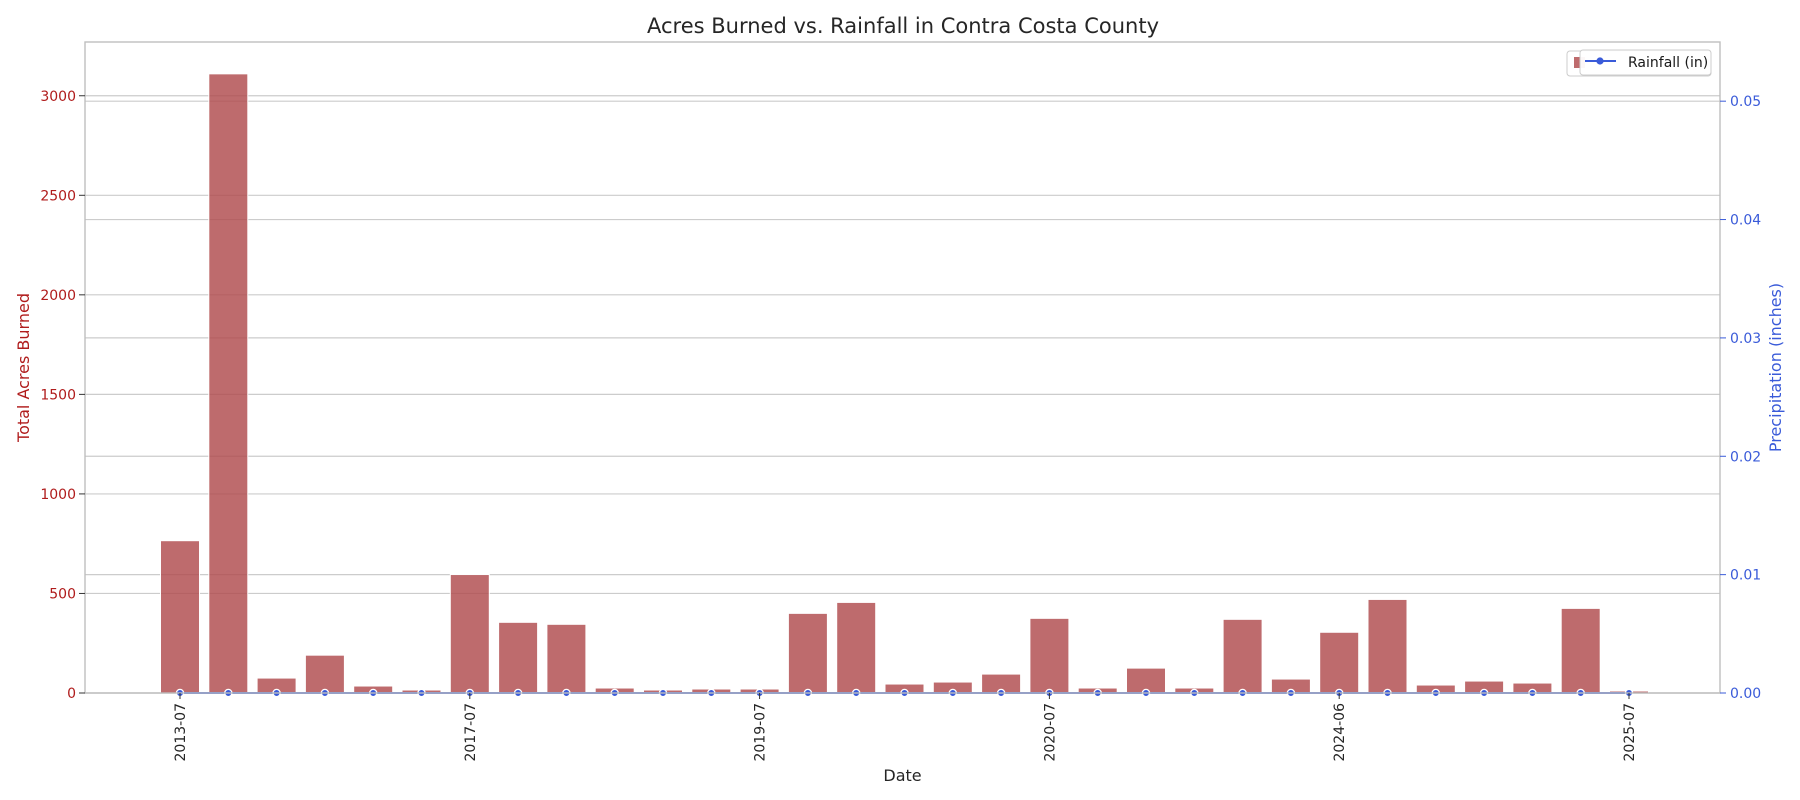 Image resolution: width=1800 pixels, height=800 pixels. What do you see at coordinates (23, 368) in the screenshot?
I see `left-axis-title: Total Acres Burned` at bounding box center [23, 368].